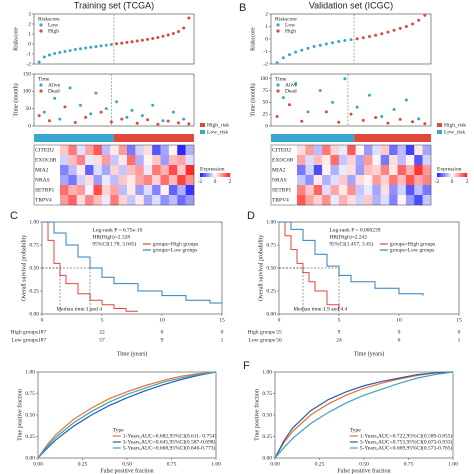 The image size is (474, 474). What do you see at coordinates (406, 435) in the screenshot?
I see `legend-label: 1-Years,AUC=0.722,95%CI(0.589-0.855)` at bounding box center [406, 435].